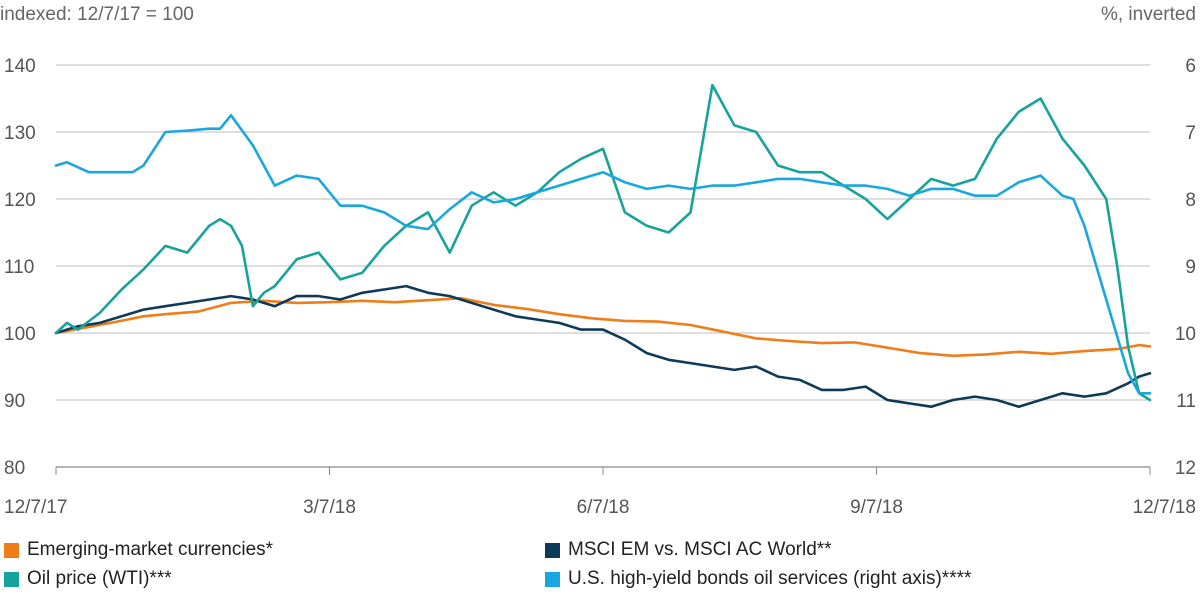 The height and width of the screenshot is (598, 1200). What do you see at coordinates (14, 468) in the screenshot?
I see `left-tick-label: 80` at bounding box center [14, 468].